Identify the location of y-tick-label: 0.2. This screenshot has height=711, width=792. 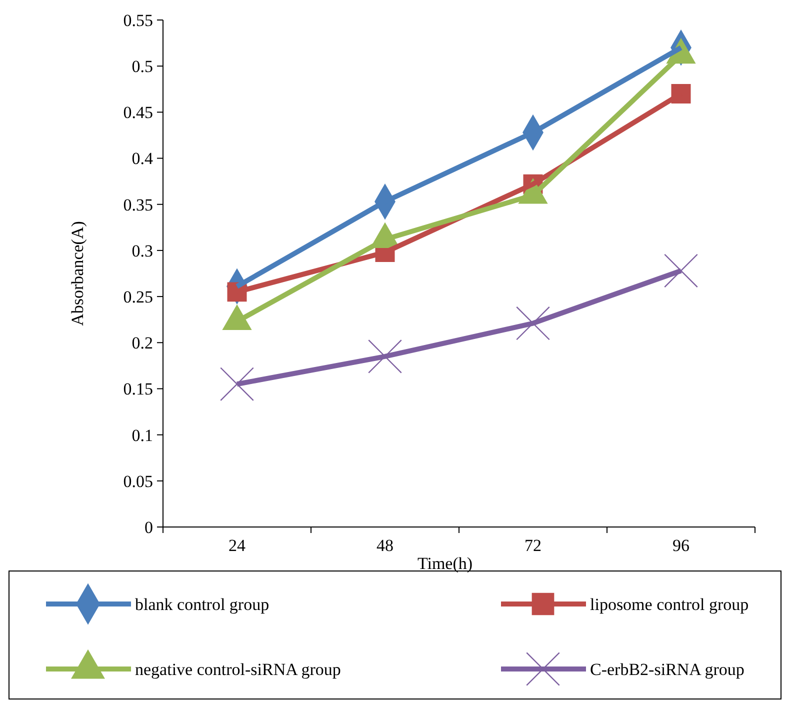
(142, 343).